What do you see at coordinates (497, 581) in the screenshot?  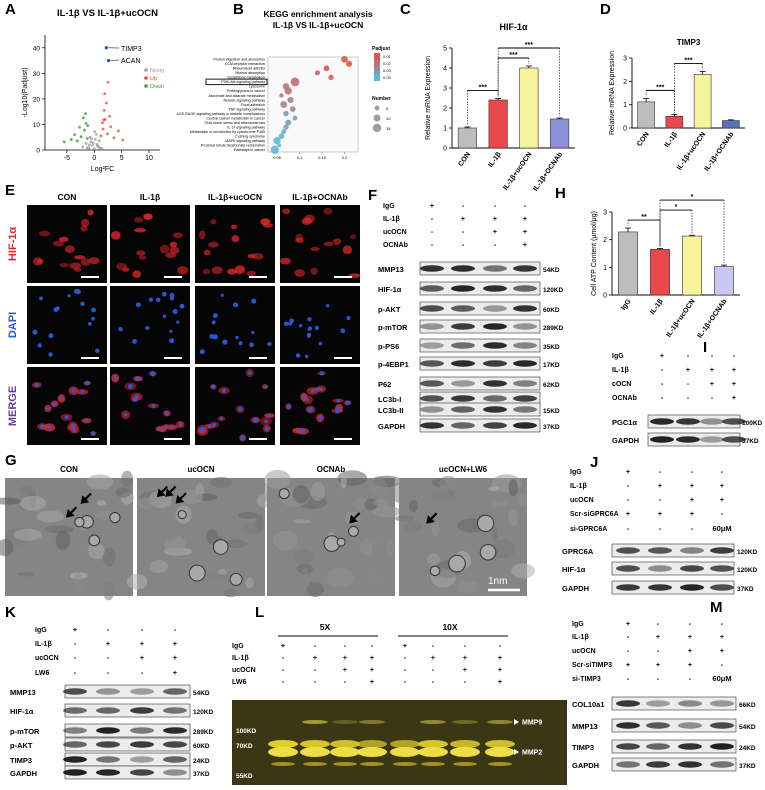 I see `scale-bar-label: 1nm` at bounding box center [497, 581].